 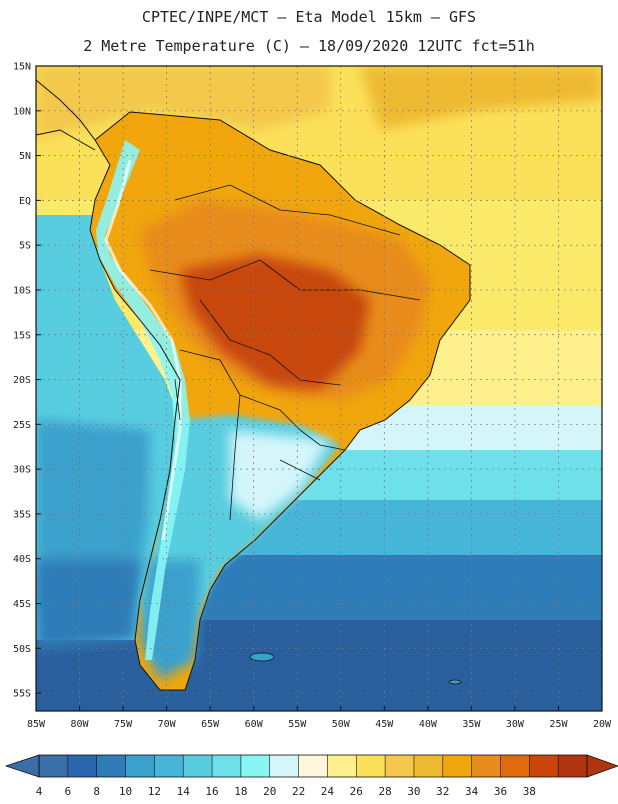 I want to click on colorbar-tick-label: 28, so click(x=384, y=791).